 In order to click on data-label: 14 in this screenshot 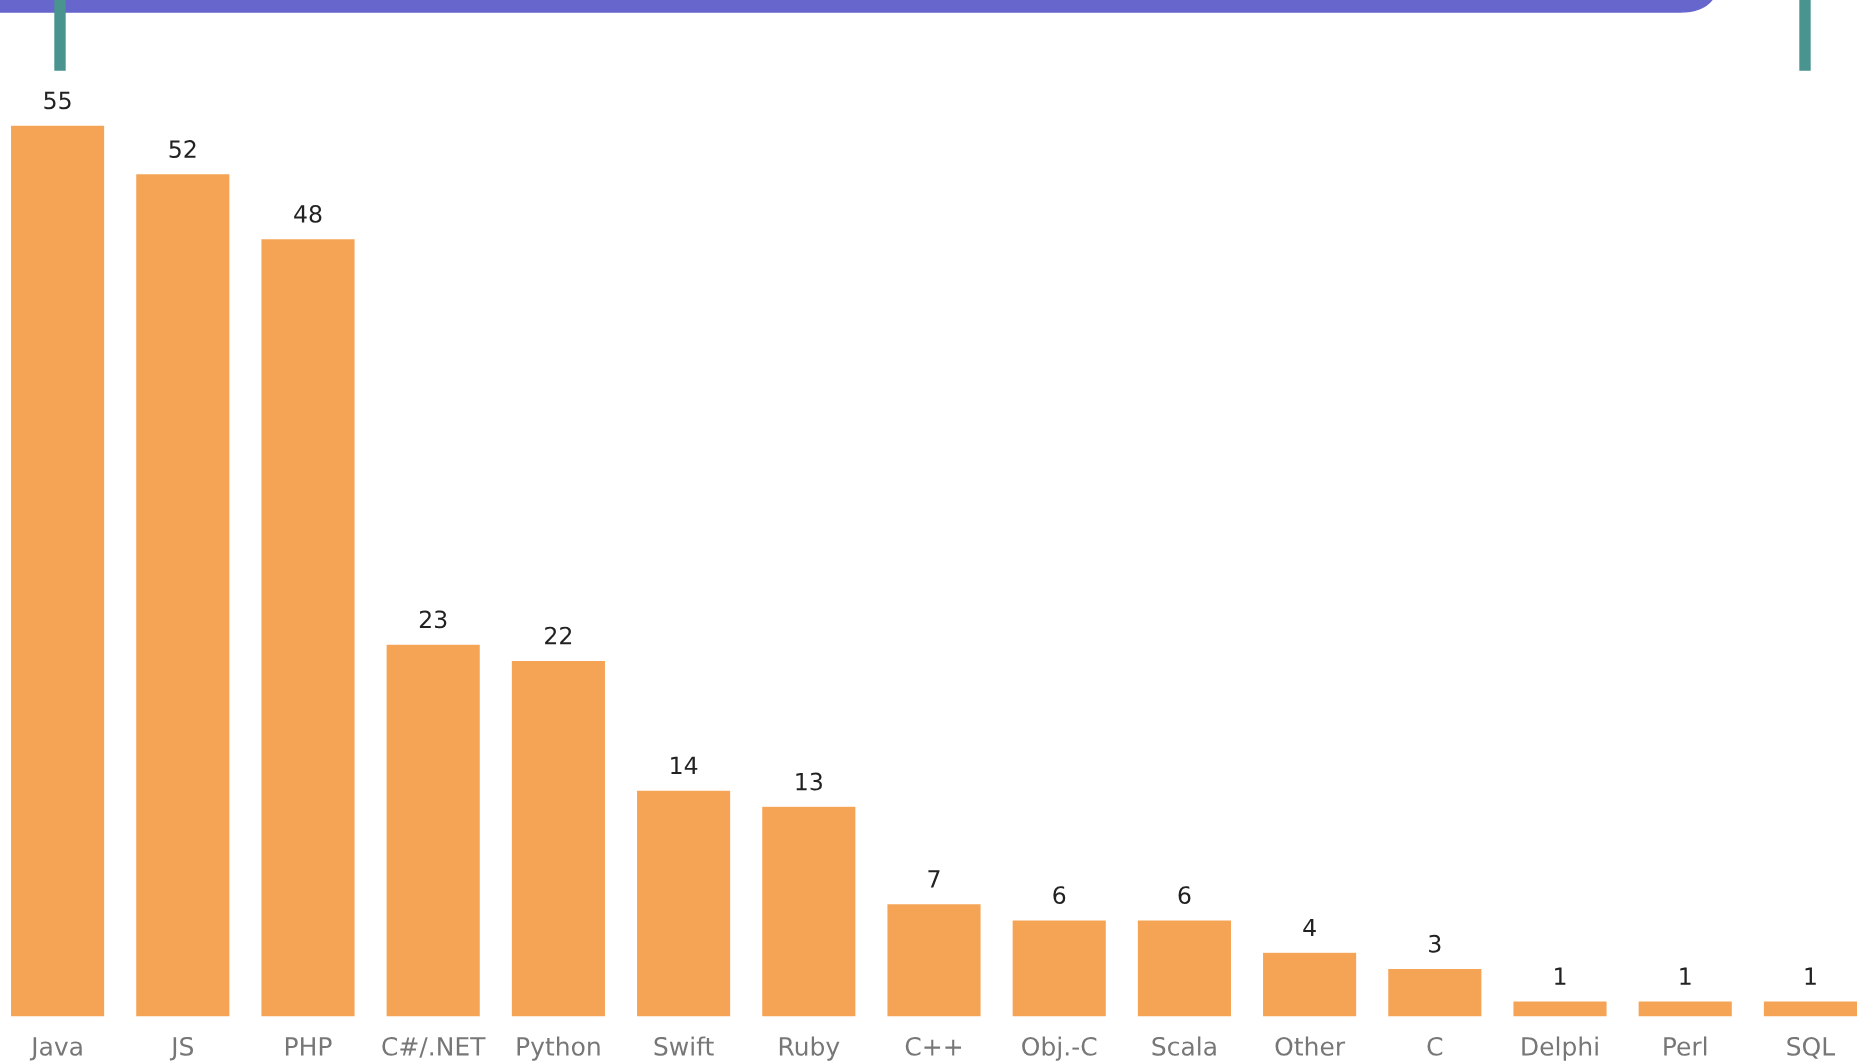, I will do `click(684, 765)`.